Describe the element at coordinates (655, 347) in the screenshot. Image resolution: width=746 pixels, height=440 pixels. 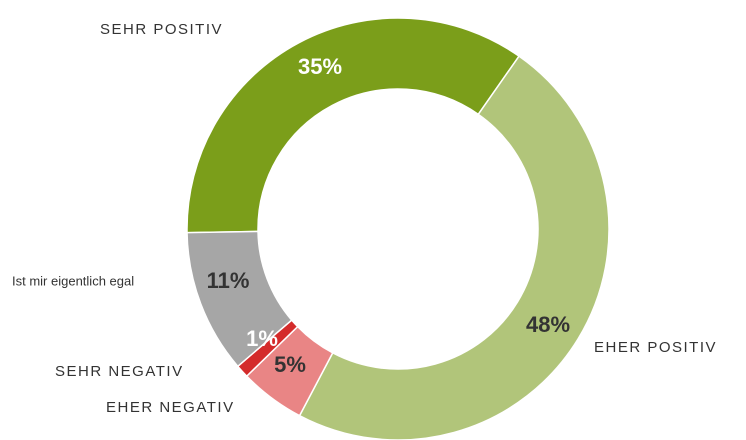
I see `category-label: EHER POSITIV` at that location.